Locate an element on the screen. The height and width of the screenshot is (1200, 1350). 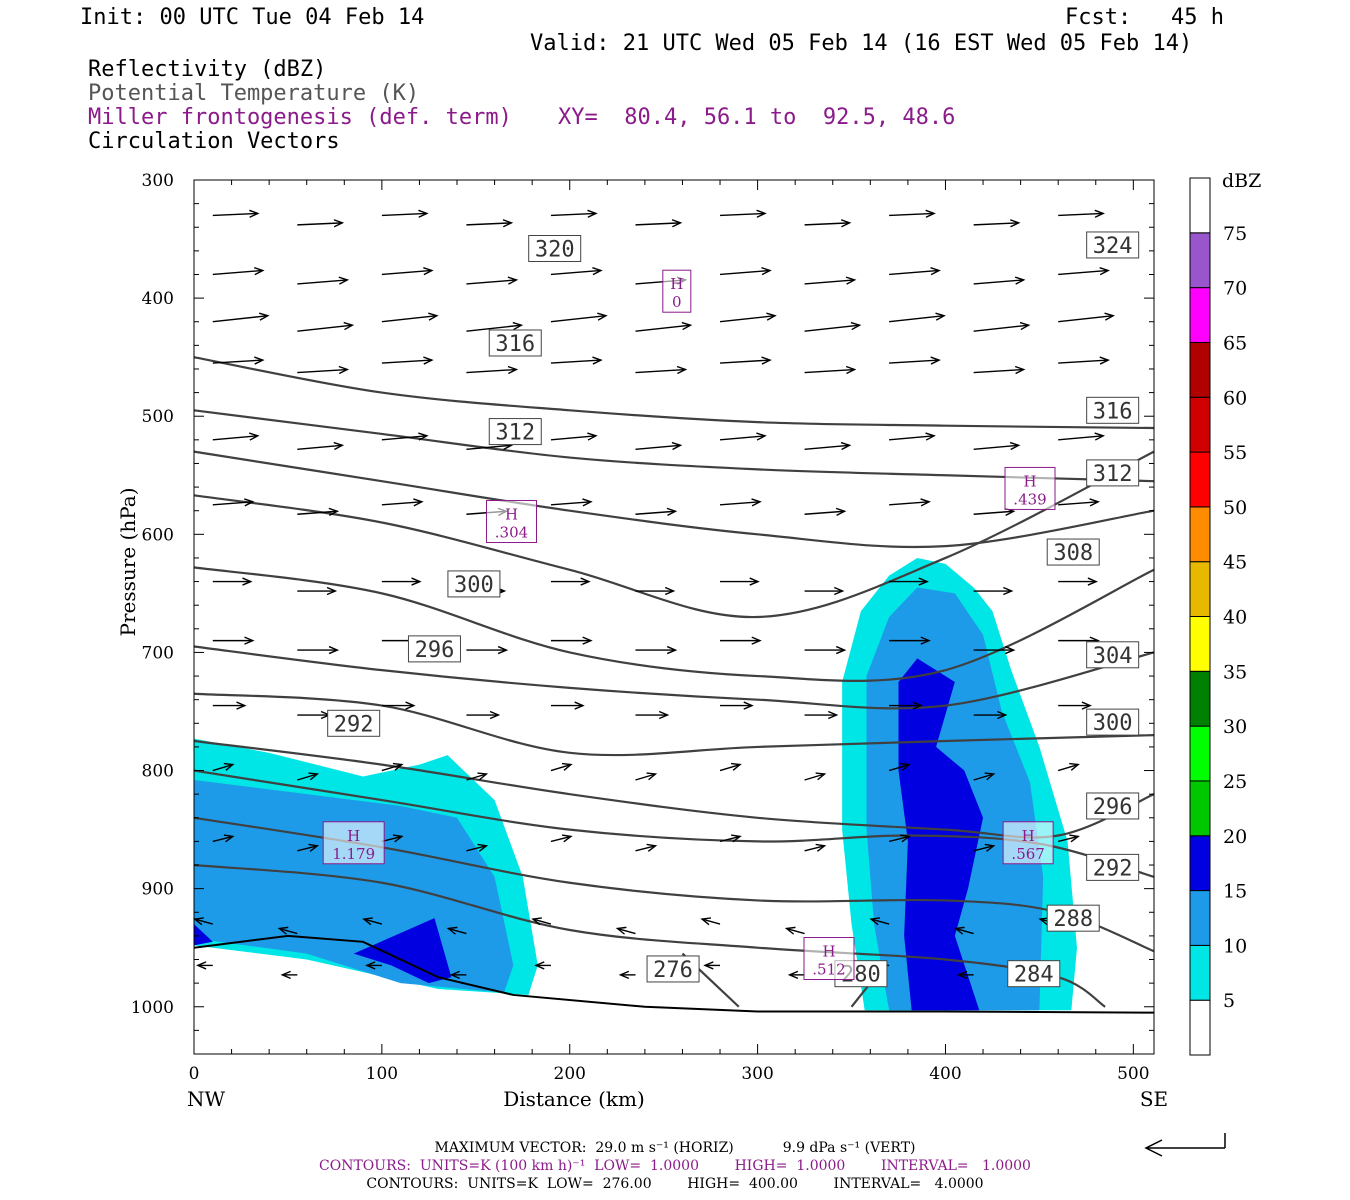
y-tick-label: 1000 is located at coordinates (152, 1008).